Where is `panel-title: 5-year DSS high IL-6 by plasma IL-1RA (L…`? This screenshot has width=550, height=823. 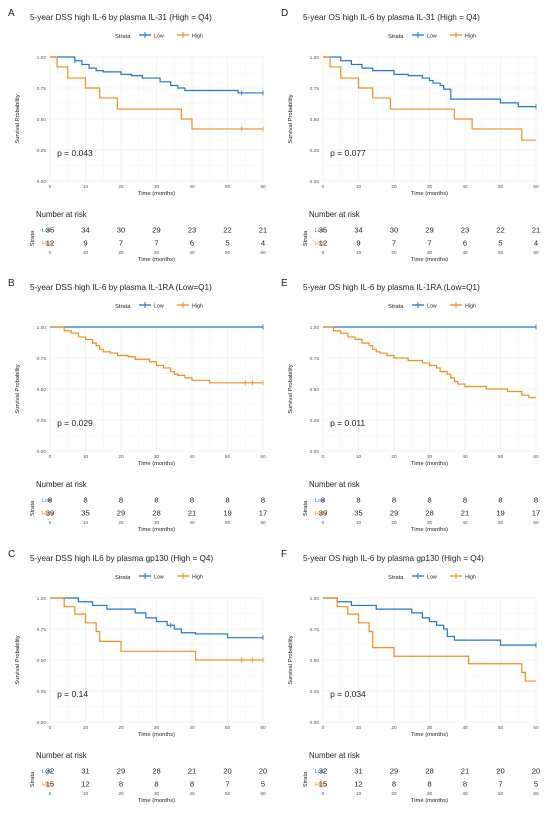
panel-title: 5-year DSS high IL-6 by plasma IL-1RA (L… is located at coordinates (121, 287).